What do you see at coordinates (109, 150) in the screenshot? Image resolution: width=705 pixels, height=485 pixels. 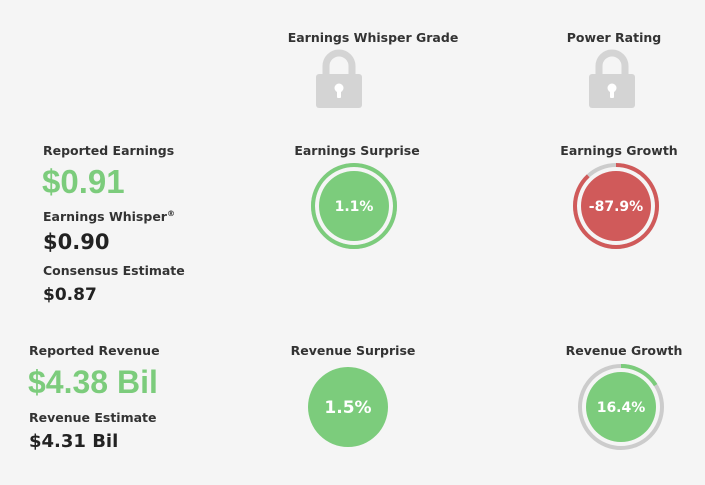 I see `reported-earnings-label: Reported Earnings` at bounding box center [109, 150].